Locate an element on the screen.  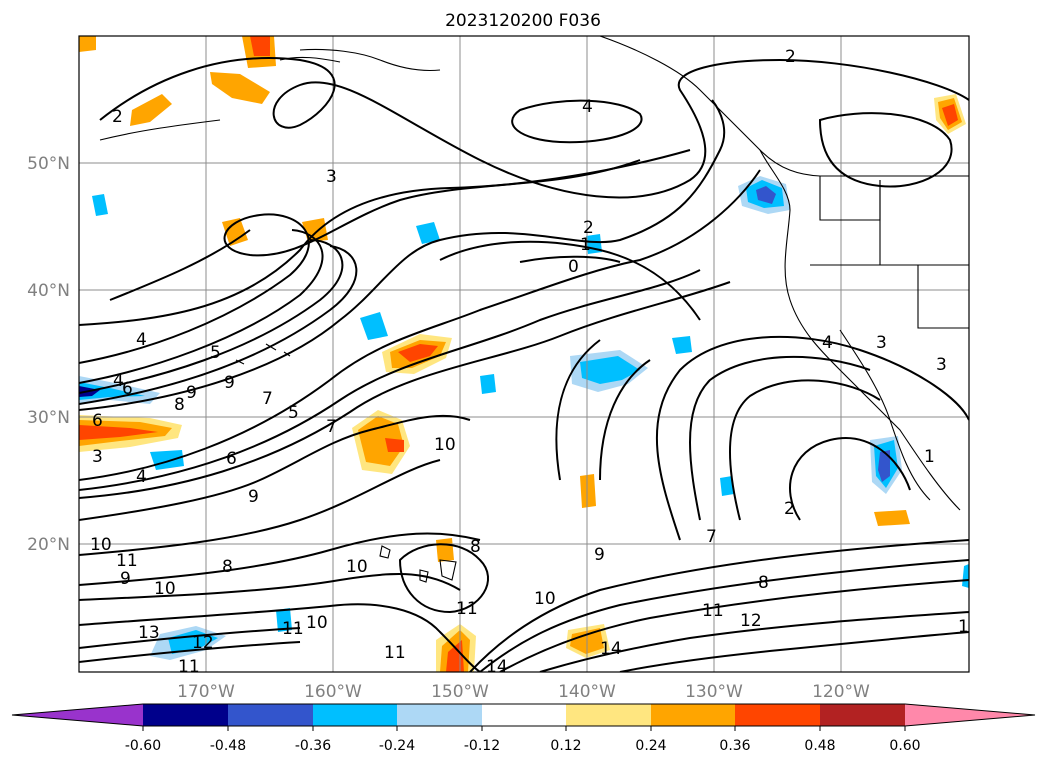
colorbar-tick-label: -0.36 is located at coordinates (313, 746).